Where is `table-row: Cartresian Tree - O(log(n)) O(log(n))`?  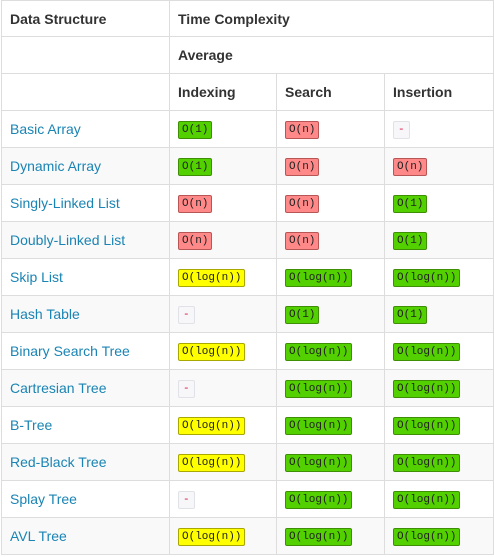 table-row: Cartresian Tree - O(log(n)) O(log(n)) is located at coordinates (247, 388).